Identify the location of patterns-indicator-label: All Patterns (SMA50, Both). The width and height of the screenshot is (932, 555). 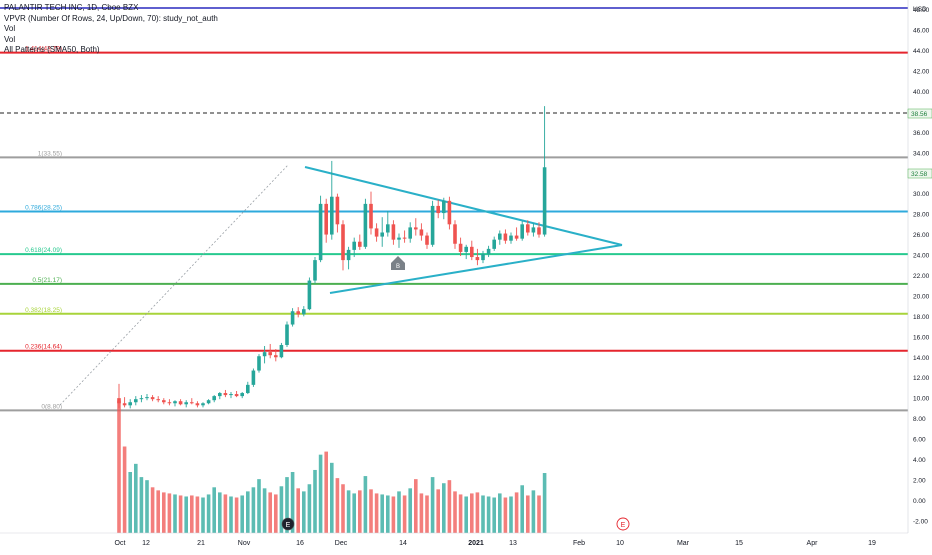
(52, 49).